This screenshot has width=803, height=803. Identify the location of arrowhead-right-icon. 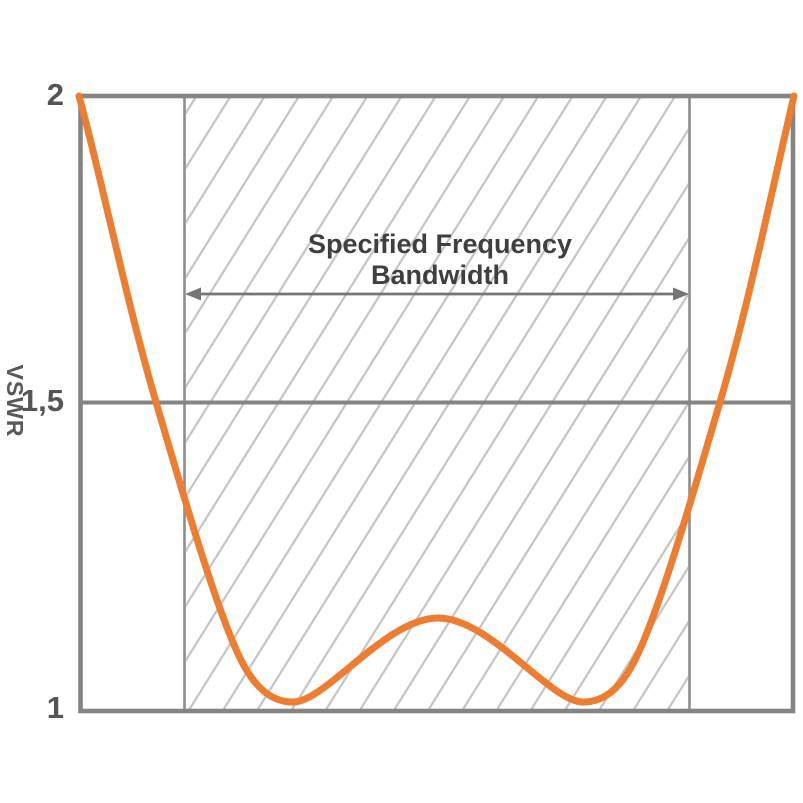
(681, 294).